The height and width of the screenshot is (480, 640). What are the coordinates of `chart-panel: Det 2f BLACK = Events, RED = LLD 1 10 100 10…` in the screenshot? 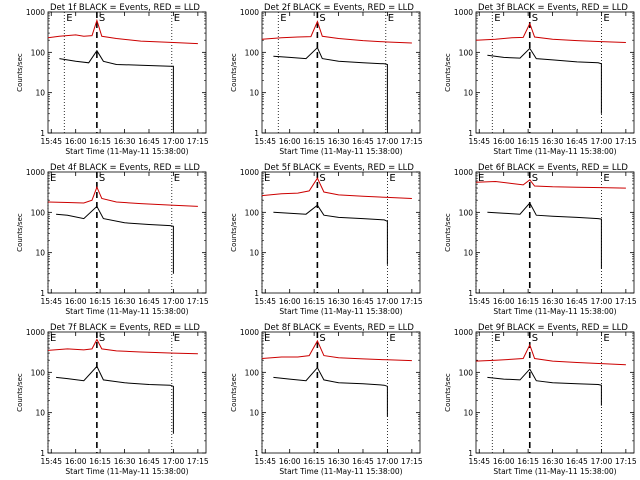 It's located at (326, 79).